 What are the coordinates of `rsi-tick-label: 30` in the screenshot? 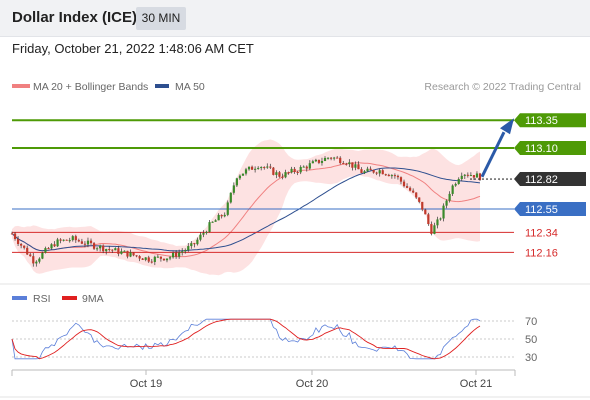 It's located at (531, 358).